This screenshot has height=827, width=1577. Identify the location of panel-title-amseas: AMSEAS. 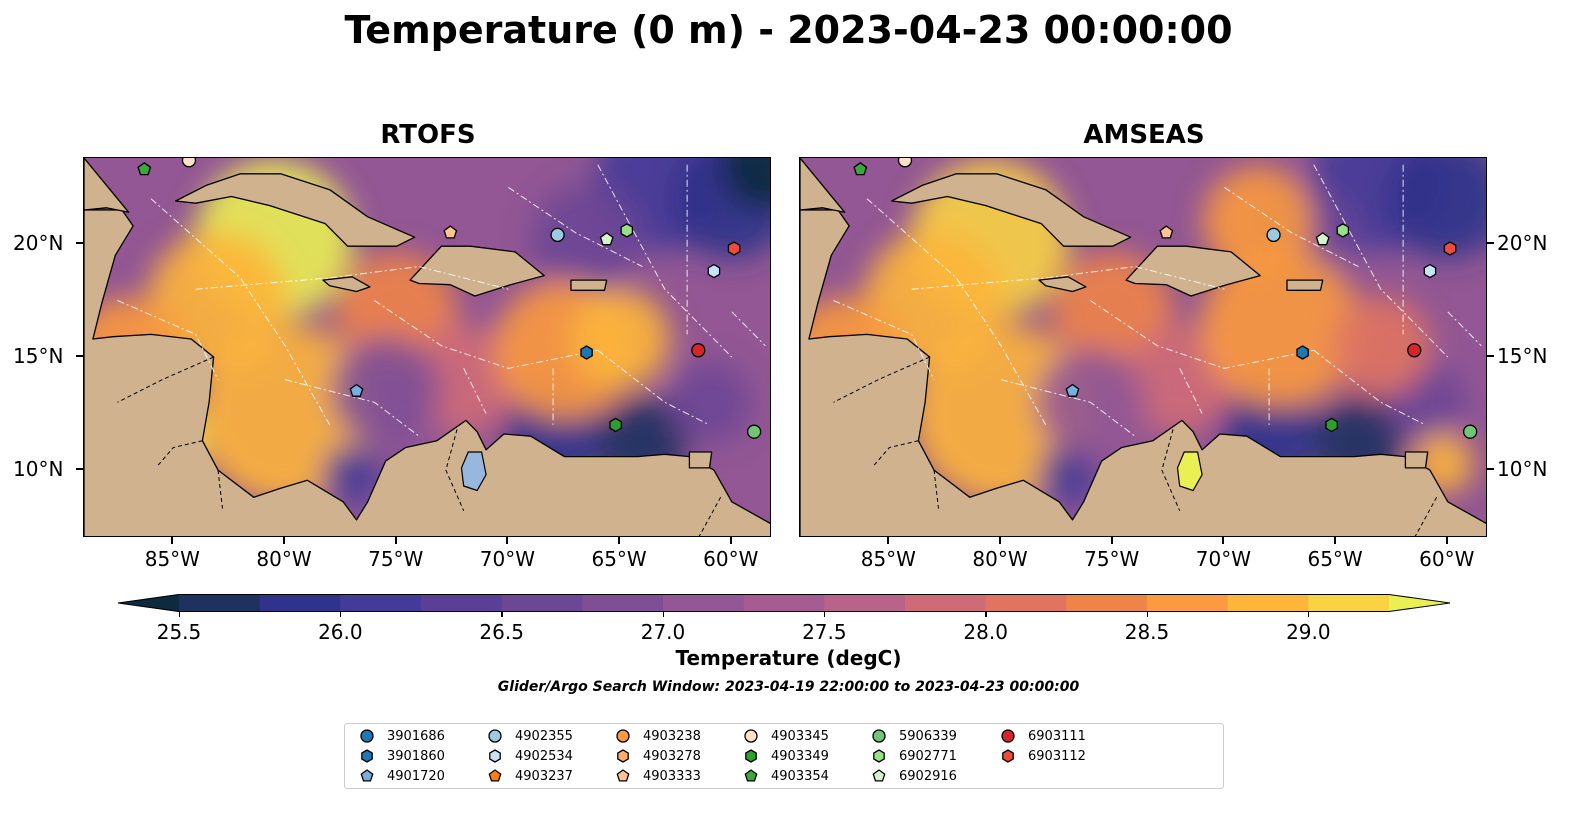
(1144, 135).